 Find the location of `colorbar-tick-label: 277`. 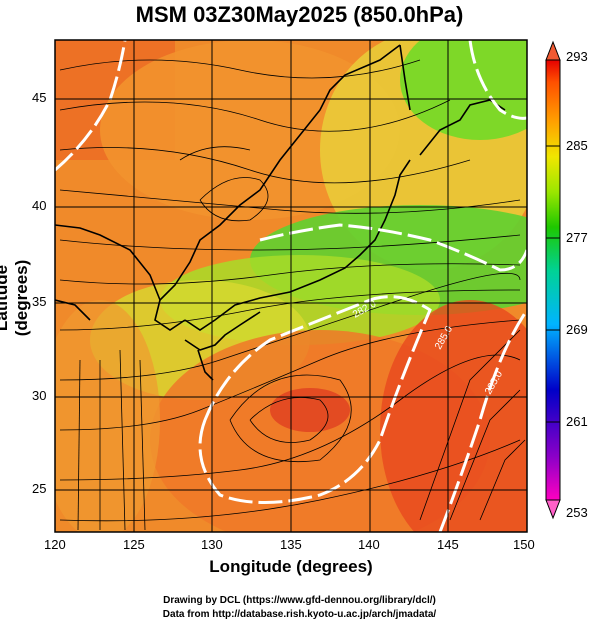

colorbar-tick-label: 277 is located at coordinates (577, 237).